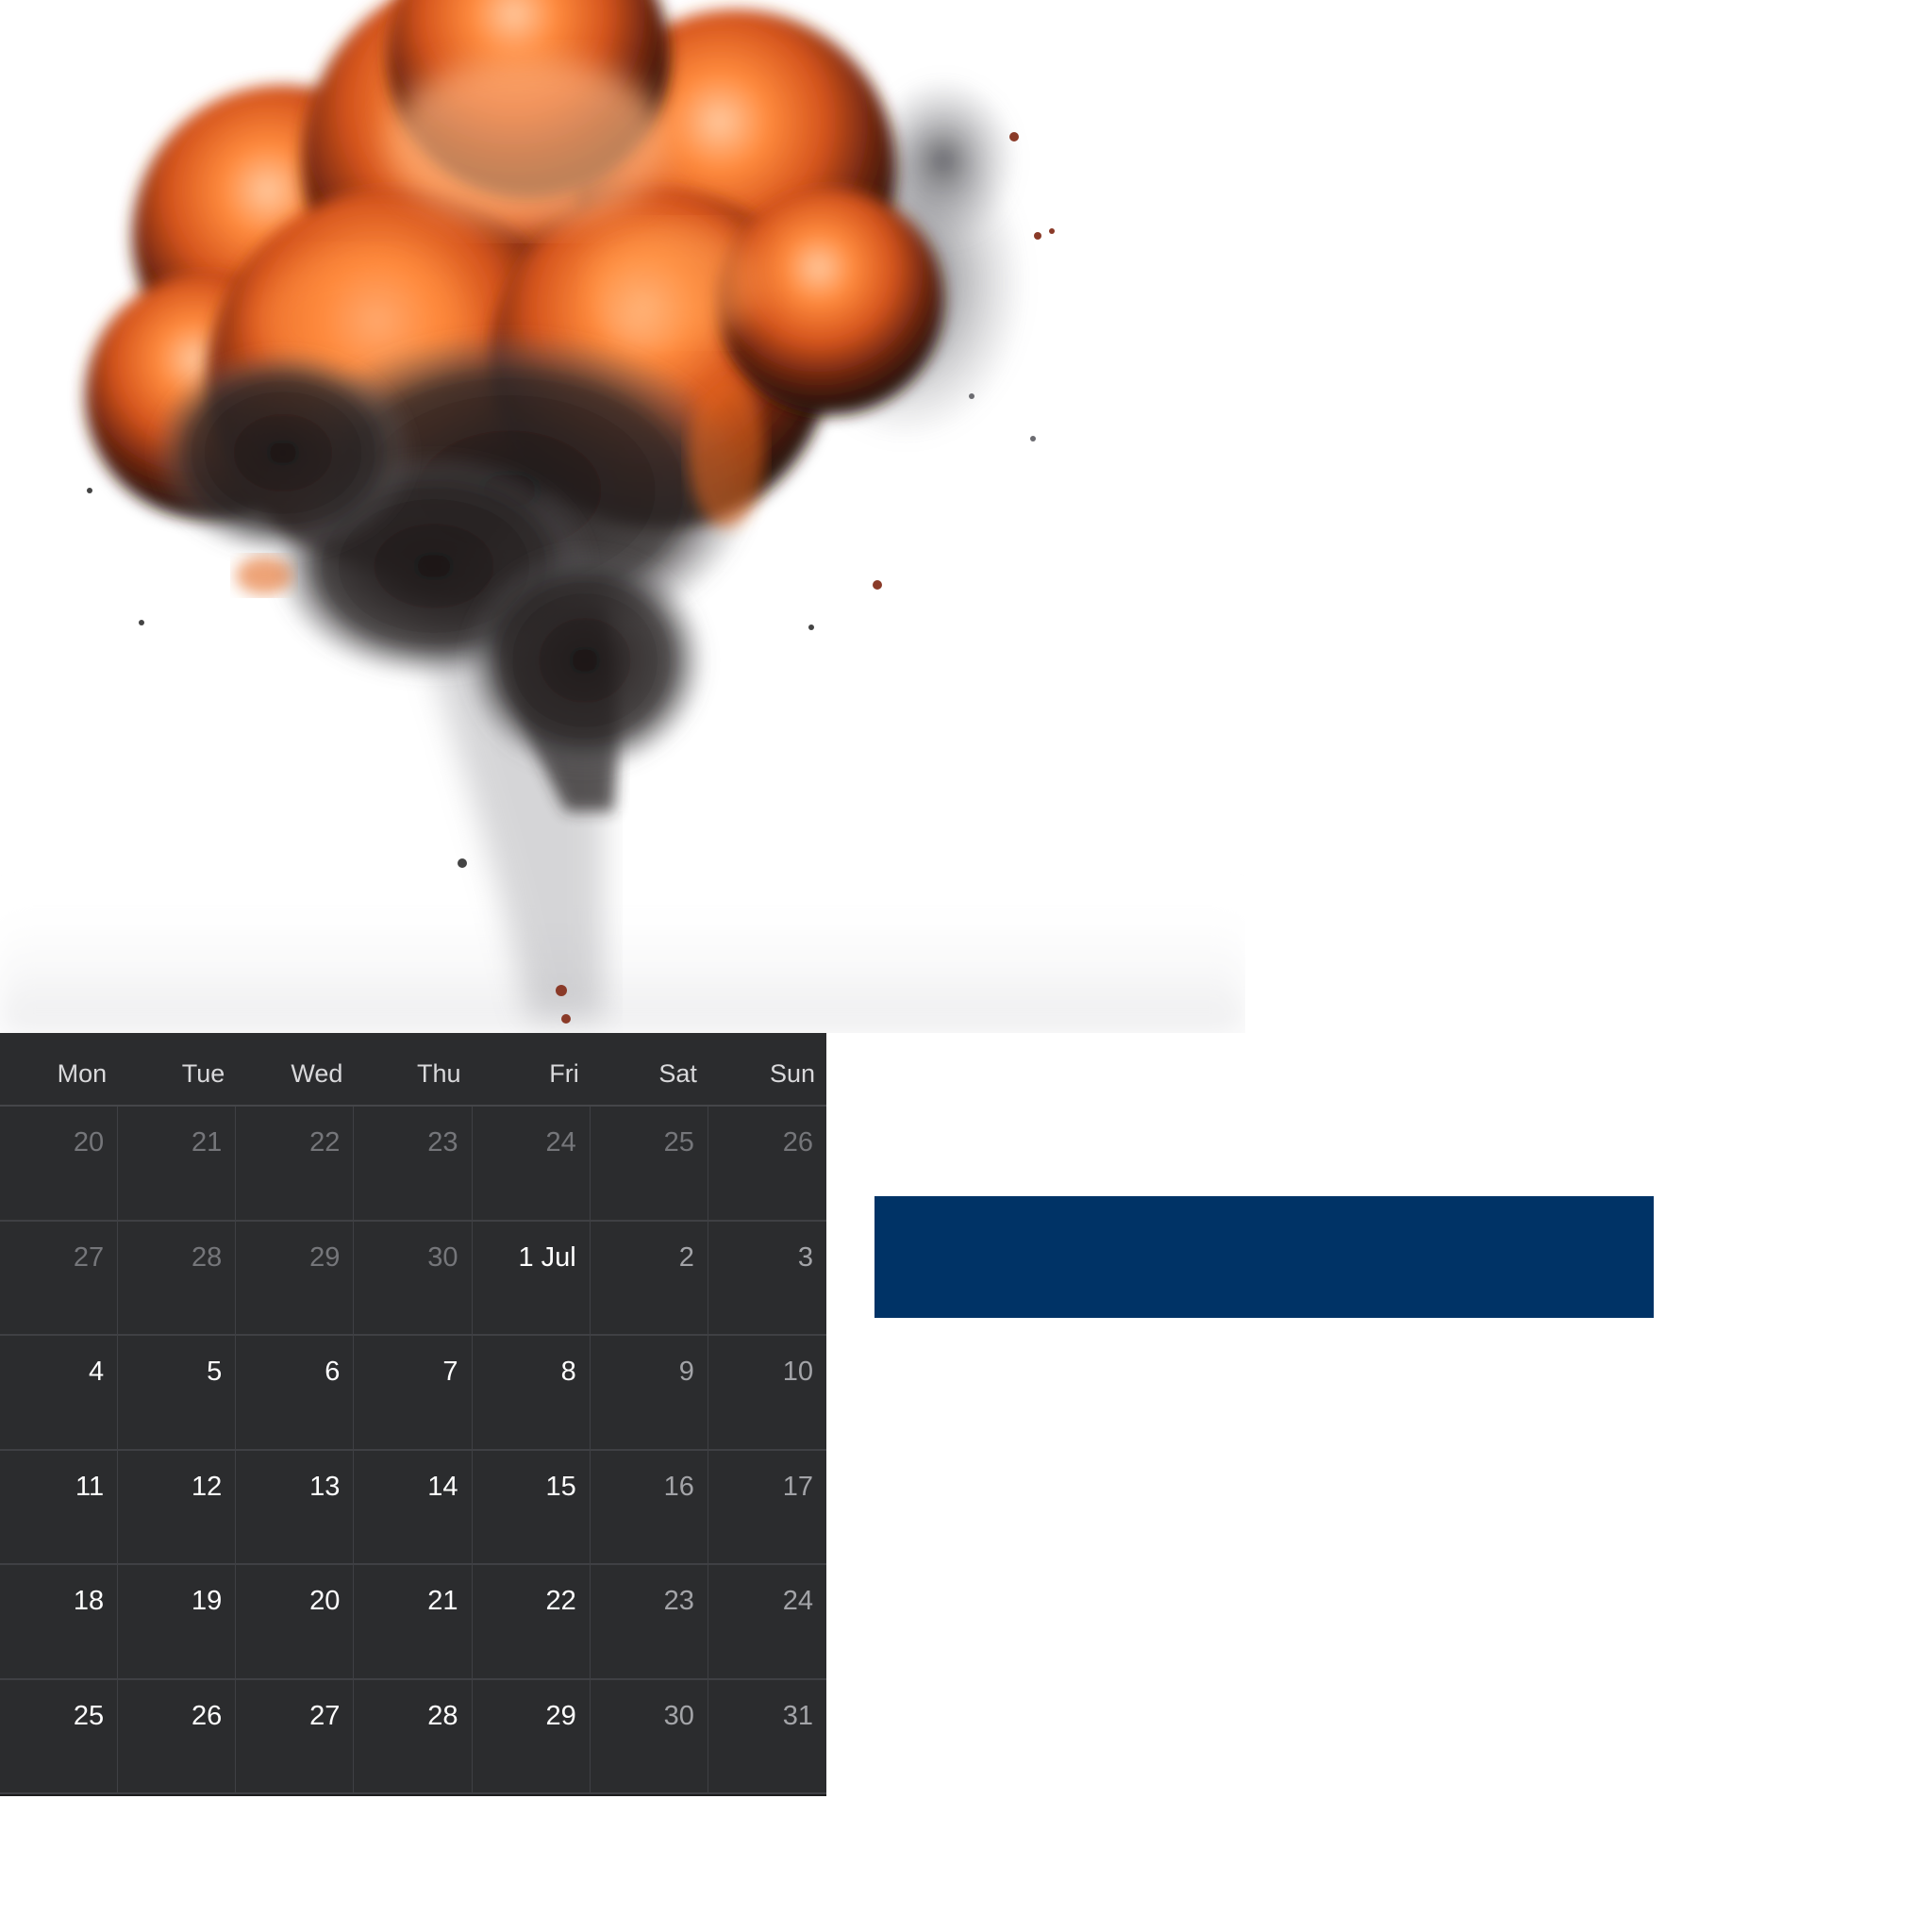 The height and width of the screenshot is (1932, 1932). What do you see at coordinates (178, 1623) in the screenshot?
I see `calendar-day-cell: 19` at bounding box center [178, 1623].